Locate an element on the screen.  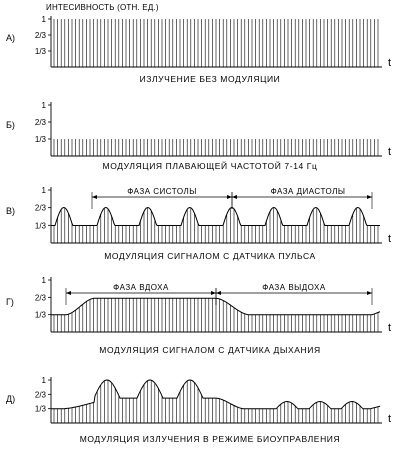
phase-annotation: ФАЗА ВЫДОХА is located at coordinates (294, 294).